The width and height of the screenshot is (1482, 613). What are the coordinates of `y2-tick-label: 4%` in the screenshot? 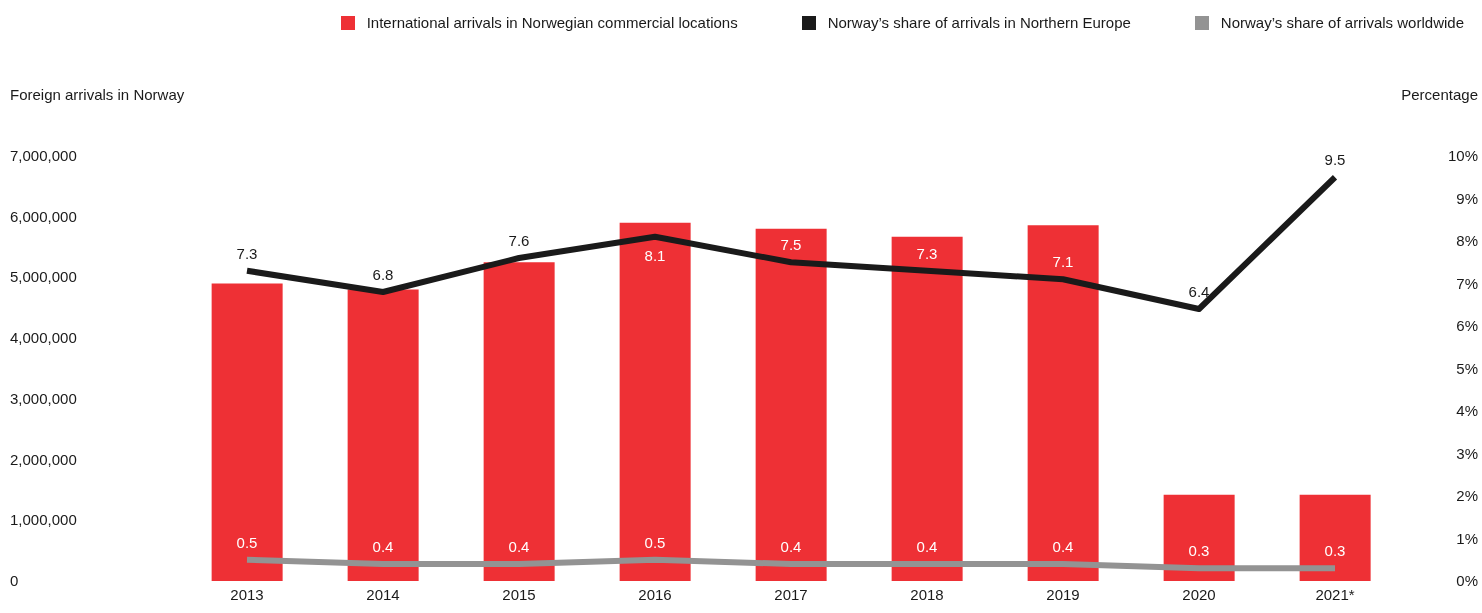 It's located at (1467, 410).